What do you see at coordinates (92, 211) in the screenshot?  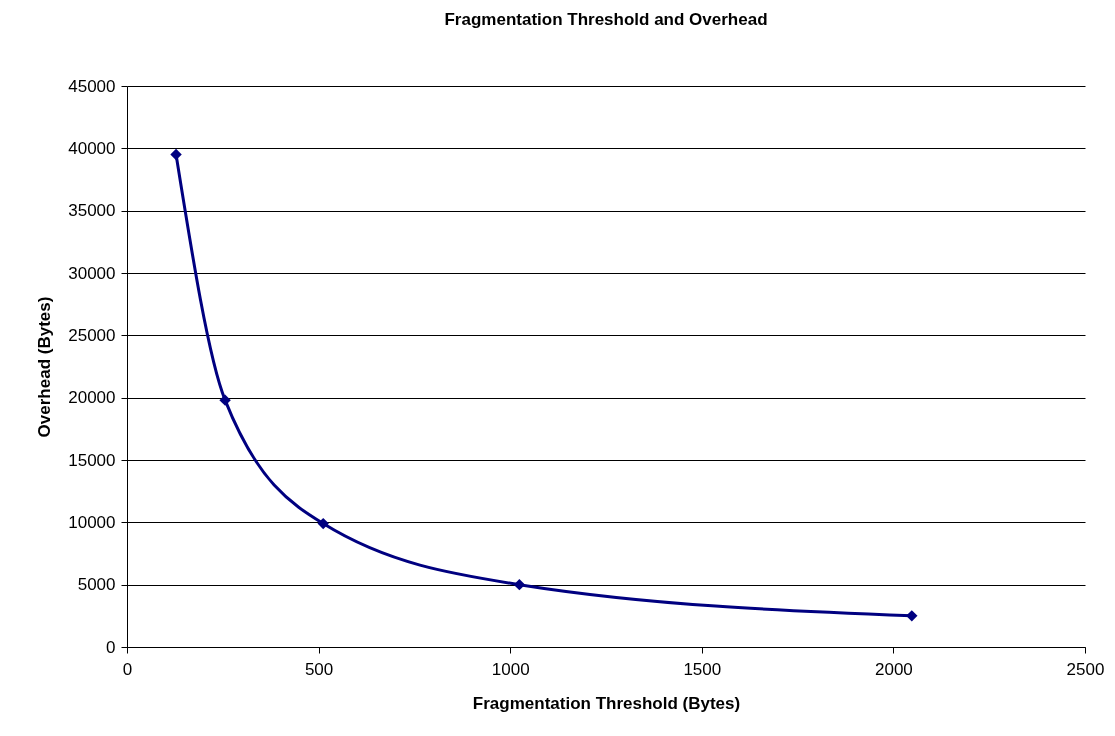 I see `y-tick-label: 35000` at bounding box center [92, 211].